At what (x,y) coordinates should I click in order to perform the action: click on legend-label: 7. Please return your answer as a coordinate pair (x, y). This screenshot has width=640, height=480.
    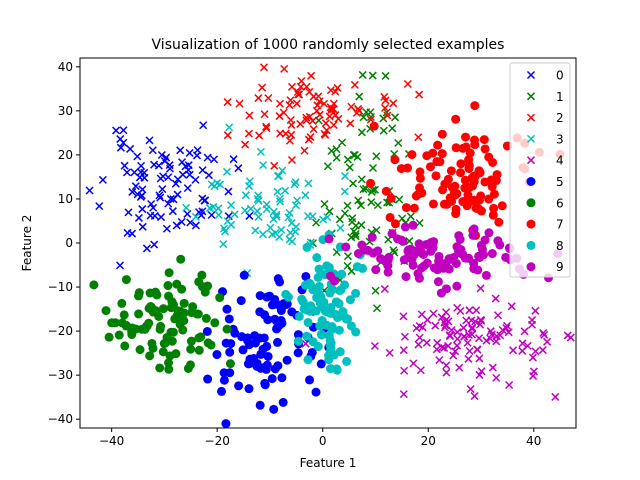
    Looking at the image, I should click on (560, 225).